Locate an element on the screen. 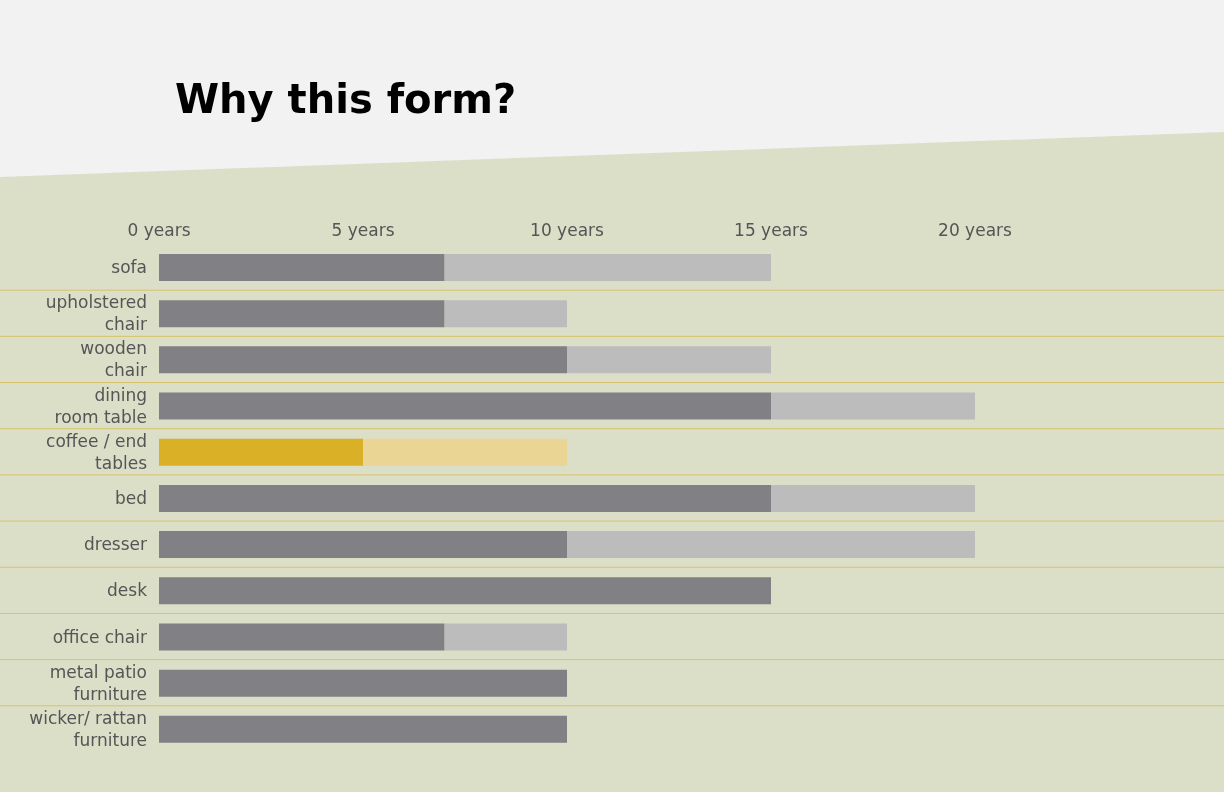  x-tick-label: 0 years is located at coordinates (159, 230).